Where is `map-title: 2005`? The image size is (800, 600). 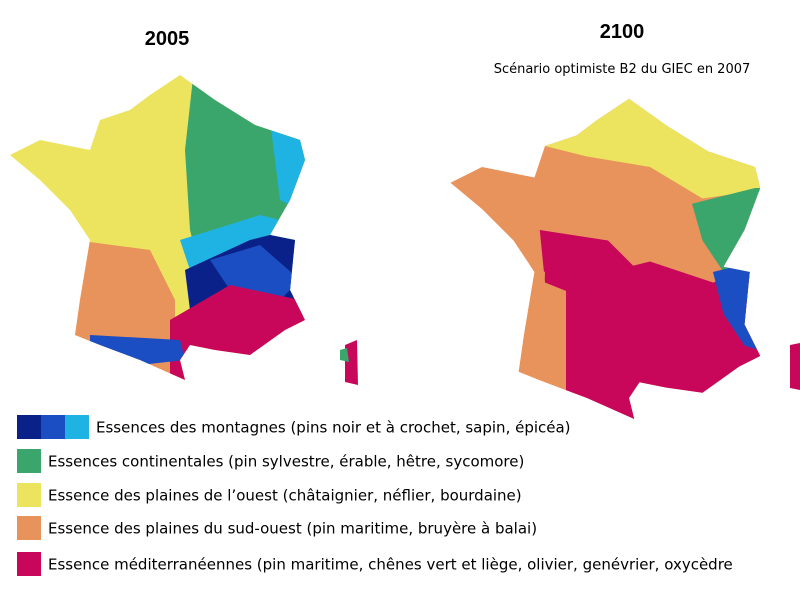
map-title: 2005 is located at coordinates (167, 39).